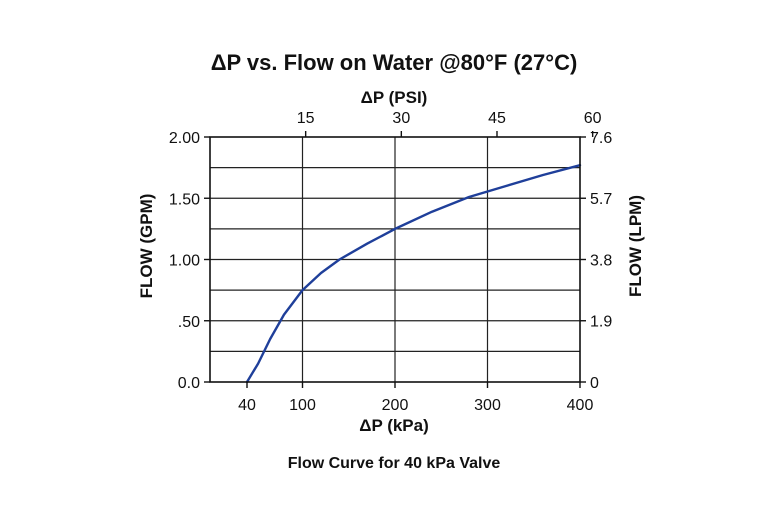 Image resolution: width=780 pixels, height=520 pixels. What do you see at coordinates (593, 118) in the screenshot?
I see `x2-tick-label: 60` at bounding box center [593, 118].